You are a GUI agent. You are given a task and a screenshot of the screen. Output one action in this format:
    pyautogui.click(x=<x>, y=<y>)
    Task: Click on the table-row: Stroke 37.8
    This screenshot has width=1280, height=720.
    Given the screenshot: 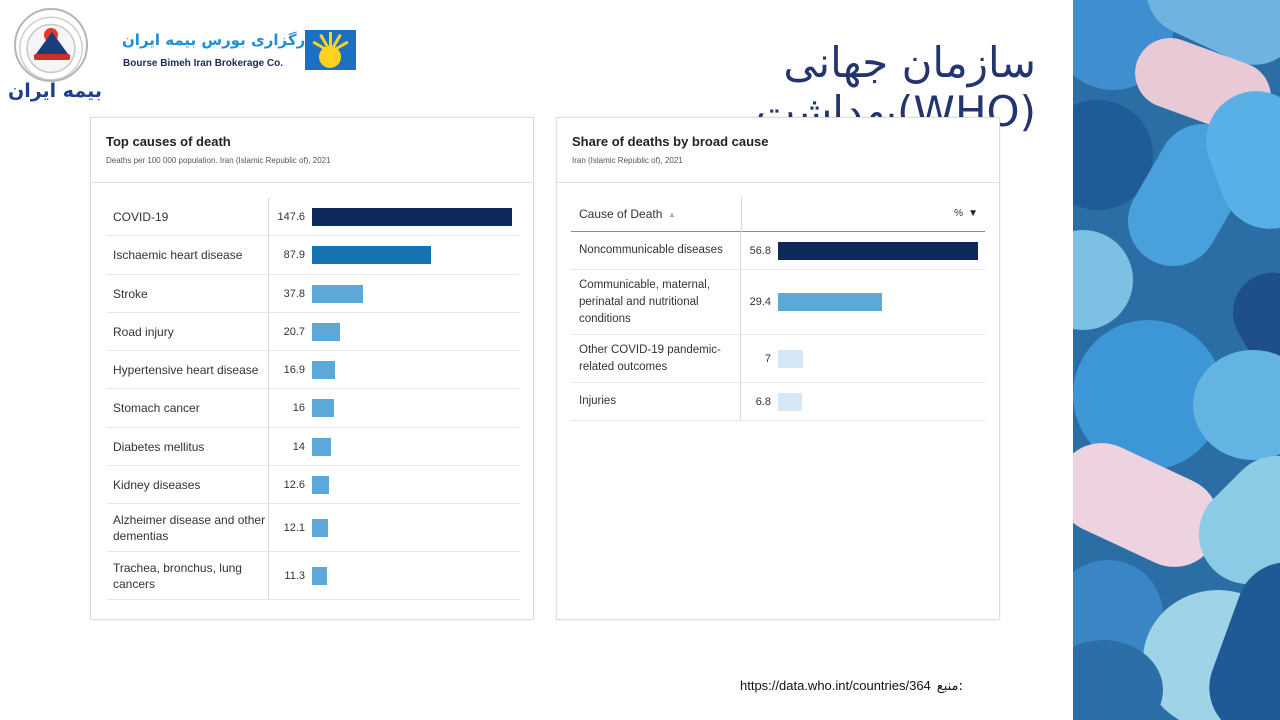 What is the action you would take?
    pyautogui.click(x=313, y=294)
    